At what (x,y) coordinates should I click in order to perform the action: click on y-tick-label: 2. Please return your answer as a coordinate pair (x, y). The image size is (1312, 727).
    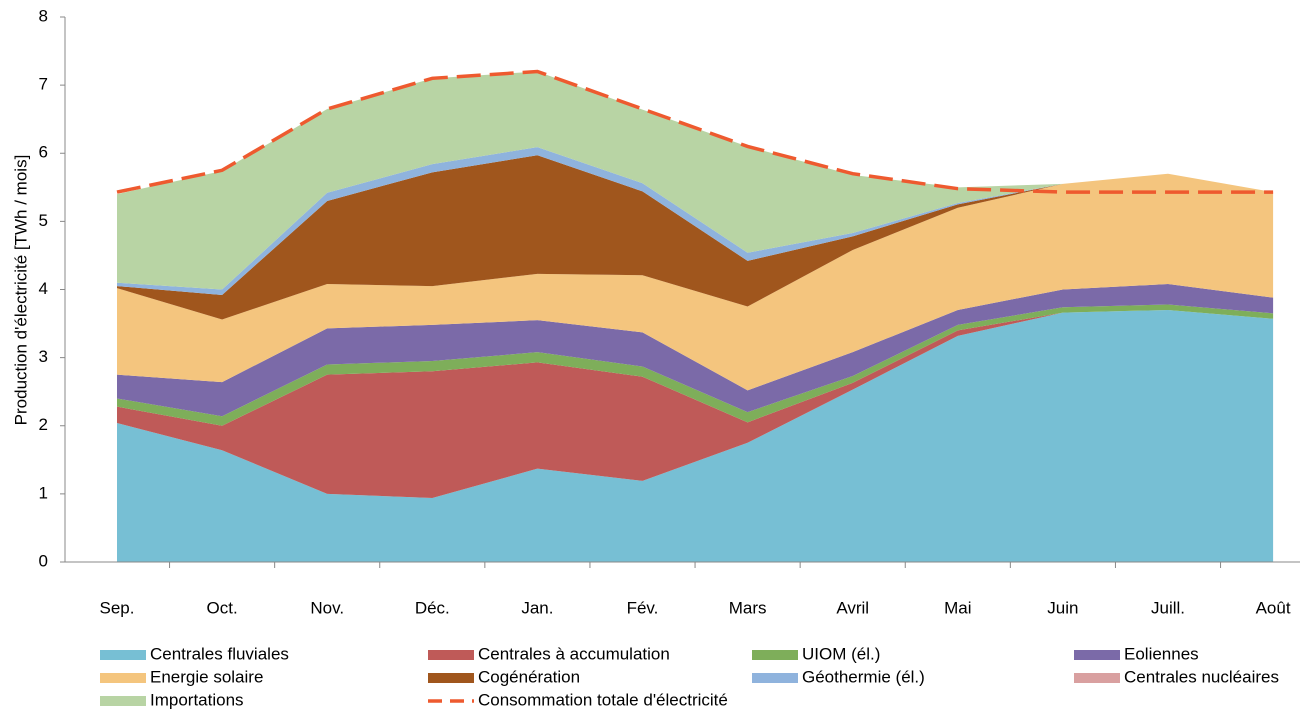
    Looking at the image, I should click on (43, 424).